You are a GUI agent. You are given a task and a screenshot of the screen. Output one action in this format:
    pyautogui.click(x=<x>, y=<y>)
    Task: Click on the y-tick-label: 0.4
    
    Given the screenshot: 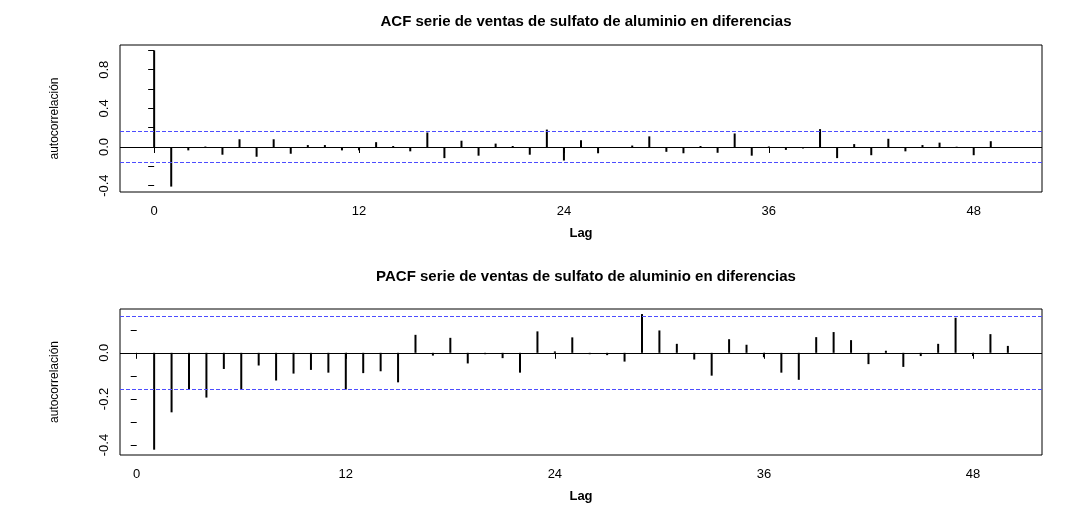 What is the action you would take?
    pyautogui.click(x=103, y=108)
    